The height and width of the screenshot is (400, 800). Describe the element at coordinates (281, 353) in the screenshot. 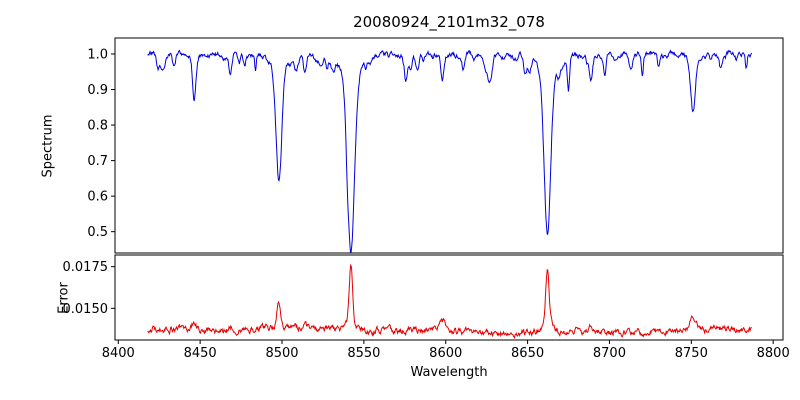

I see `svg-text: 8500` at that location.